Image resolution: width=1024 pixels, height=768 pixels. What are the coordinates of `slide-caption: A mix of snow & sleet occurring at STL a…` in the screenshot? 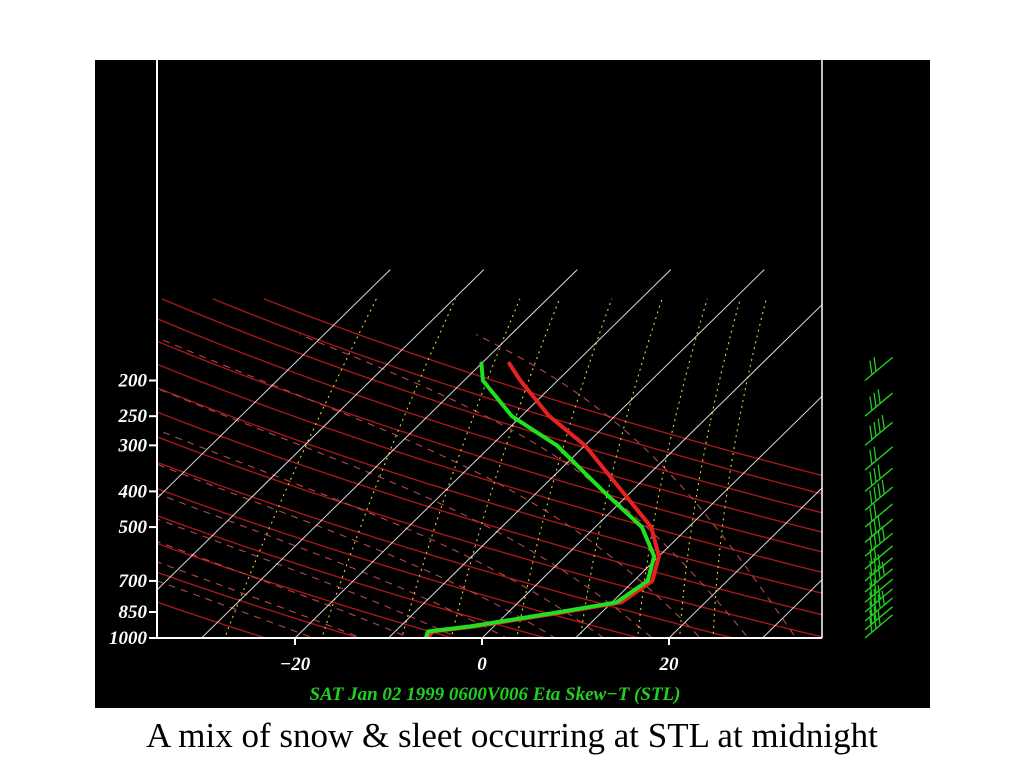 It's located at (512, 735).